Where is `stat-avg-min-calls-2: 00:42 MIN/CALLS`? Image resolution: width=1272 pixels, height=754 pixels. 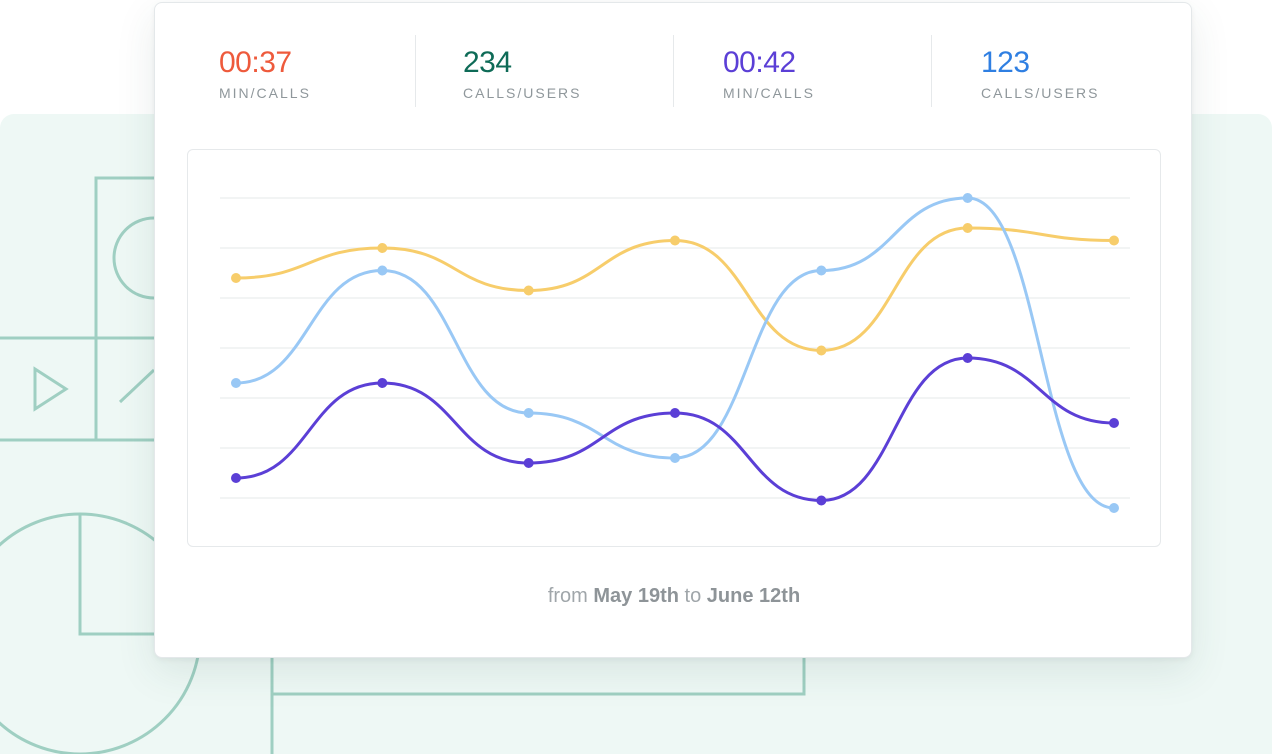 stat-avg-min-calls-2: 00:42 MIN/CALLS is located at coordinates (769, 73).